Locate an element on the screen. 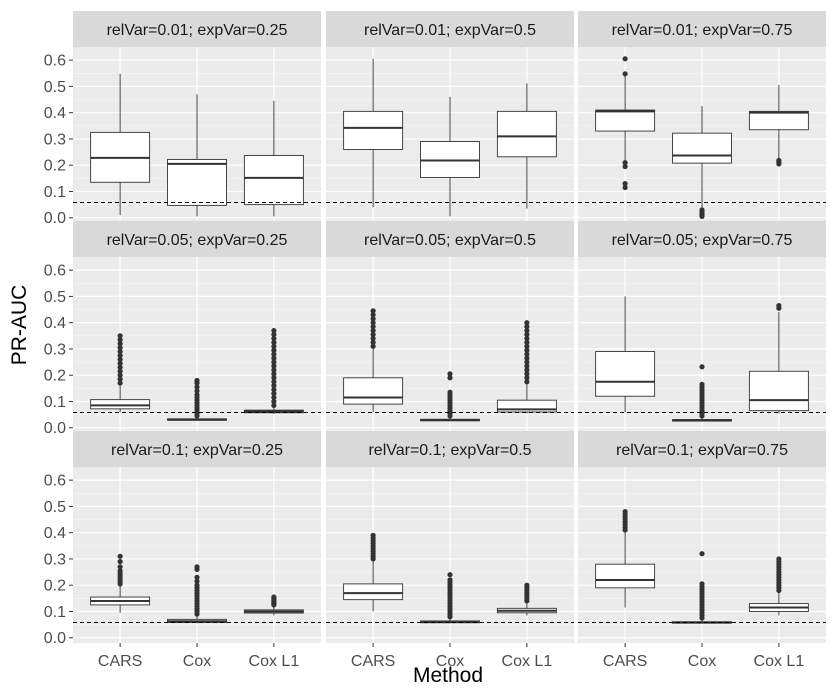 The image size is (830, 697). y-tick-label: 0.0 is located at coordinates (55, 638).